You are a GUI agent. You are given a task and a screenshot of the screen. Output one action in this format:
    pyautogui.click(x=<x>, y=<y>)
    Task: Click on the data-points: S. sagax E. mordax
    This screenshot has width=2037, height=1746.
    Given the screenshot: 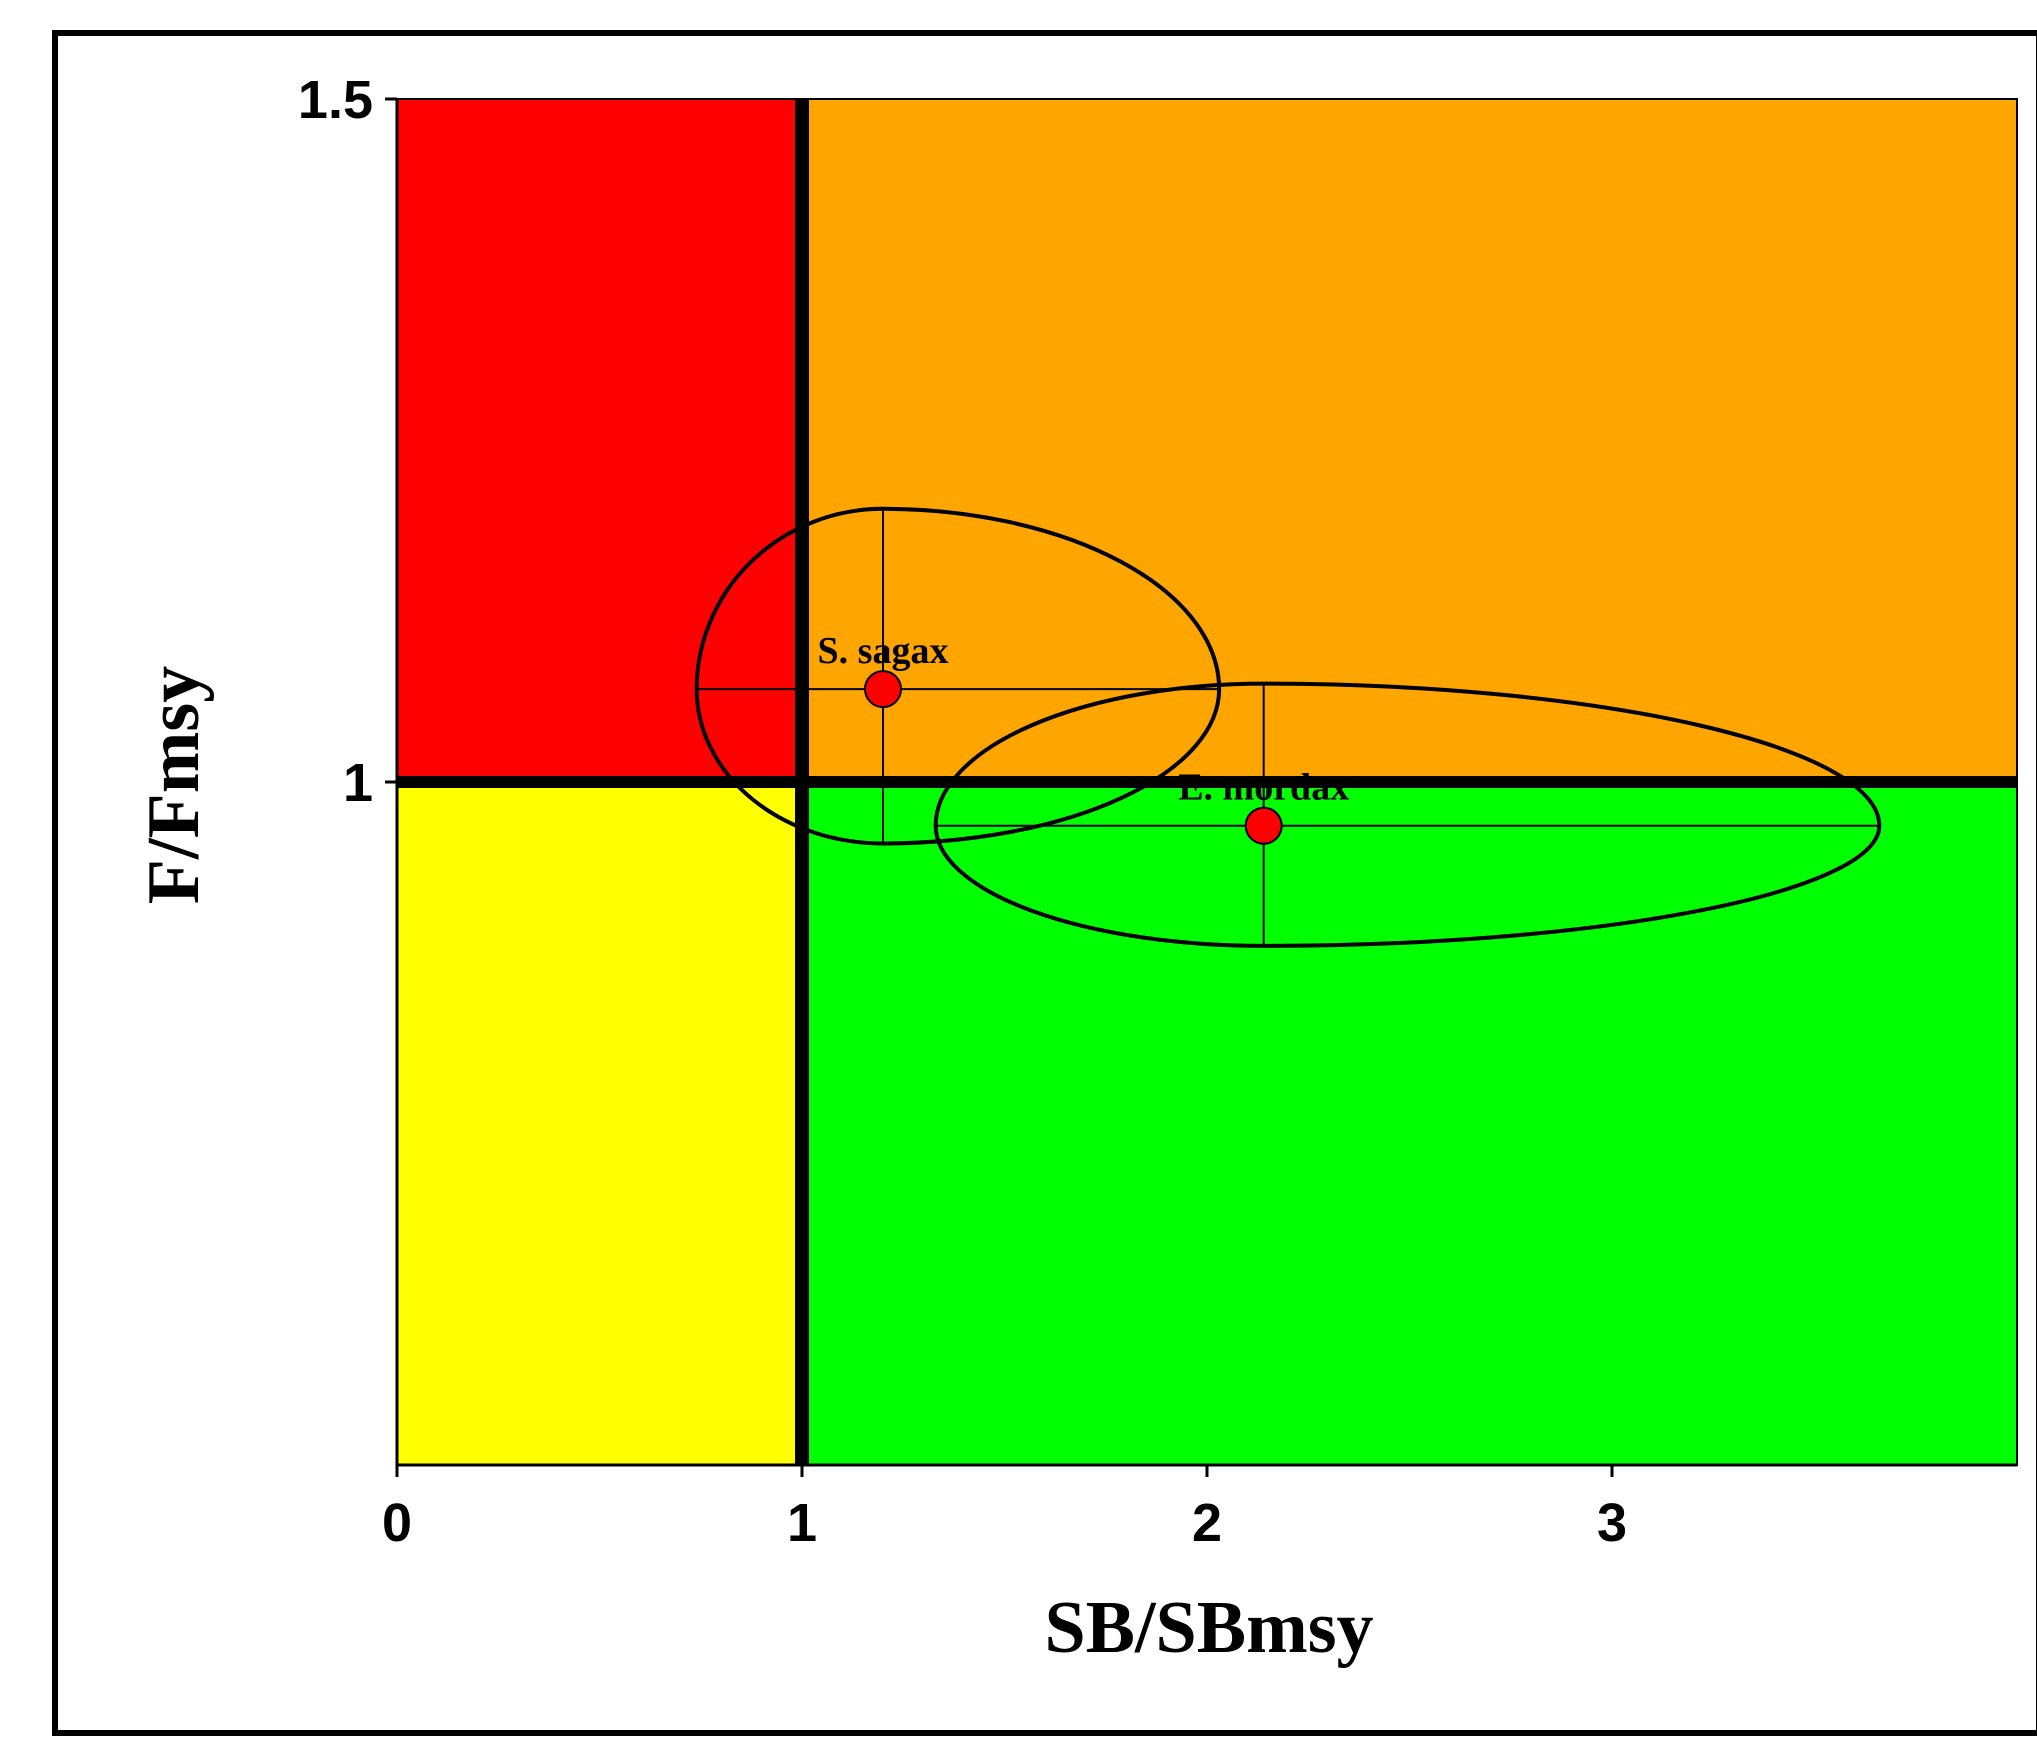 What is the action you would take?
    pyautogui.click(x=1083, y=737)
    